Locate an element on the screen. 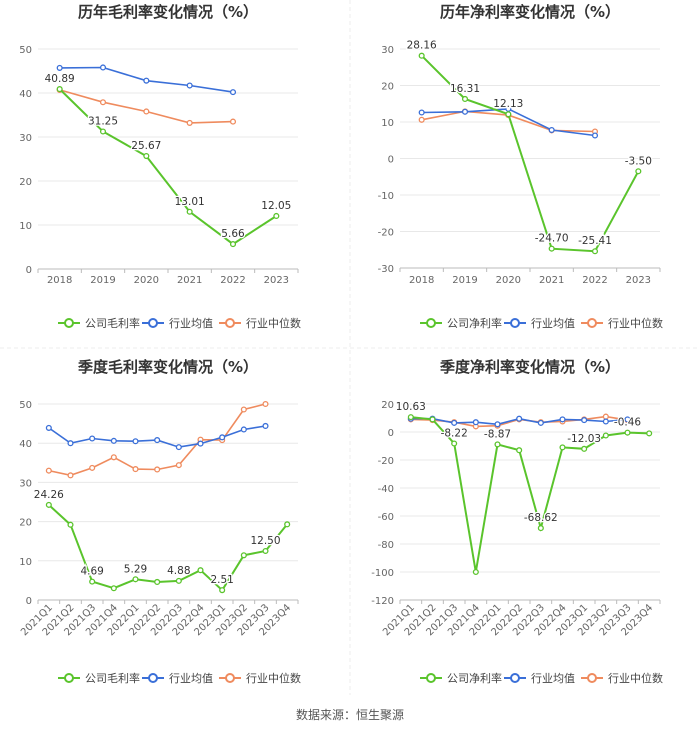 This screenshot has height=733, width=700. x-tick-label: 2019 is located at coordinates (102, 280).